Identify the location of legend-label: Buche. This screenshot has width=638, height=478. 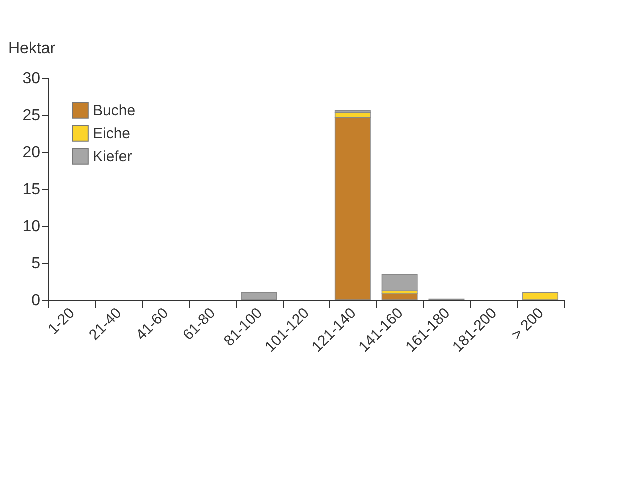
(114, 111).